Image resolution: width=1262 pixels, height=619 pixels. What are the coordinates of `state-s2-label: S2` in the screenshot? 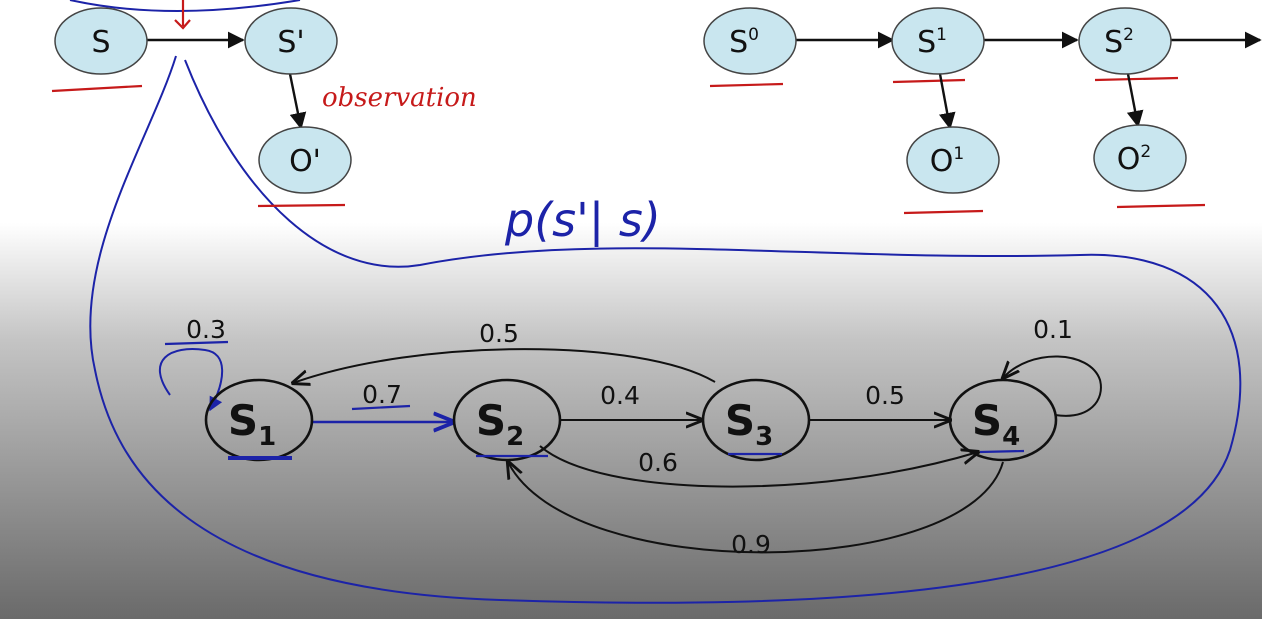 It's located at (500, 424).